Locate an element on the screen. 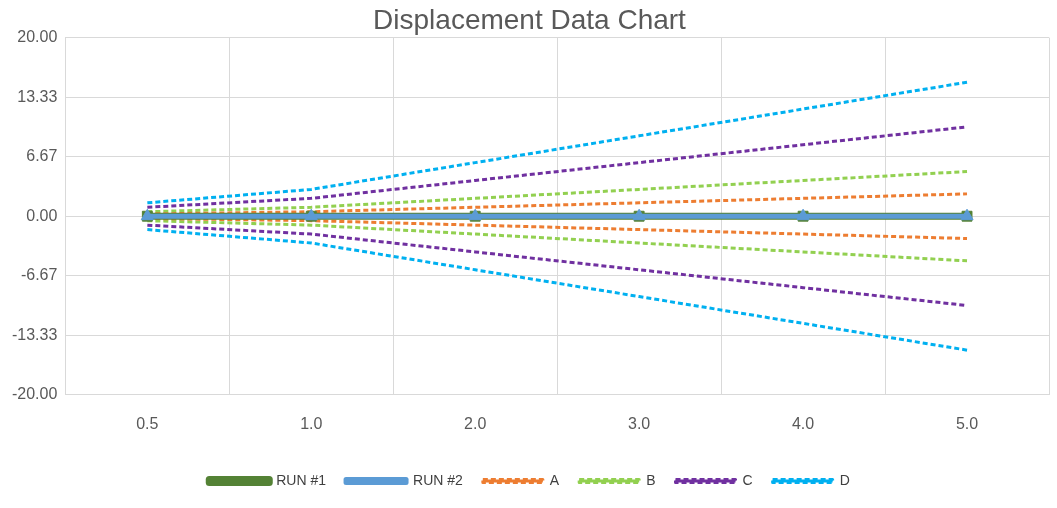 Image resolution: width=1057 pixels, height=508 pixels. legend-label: B is located at coordinates (651, 479).